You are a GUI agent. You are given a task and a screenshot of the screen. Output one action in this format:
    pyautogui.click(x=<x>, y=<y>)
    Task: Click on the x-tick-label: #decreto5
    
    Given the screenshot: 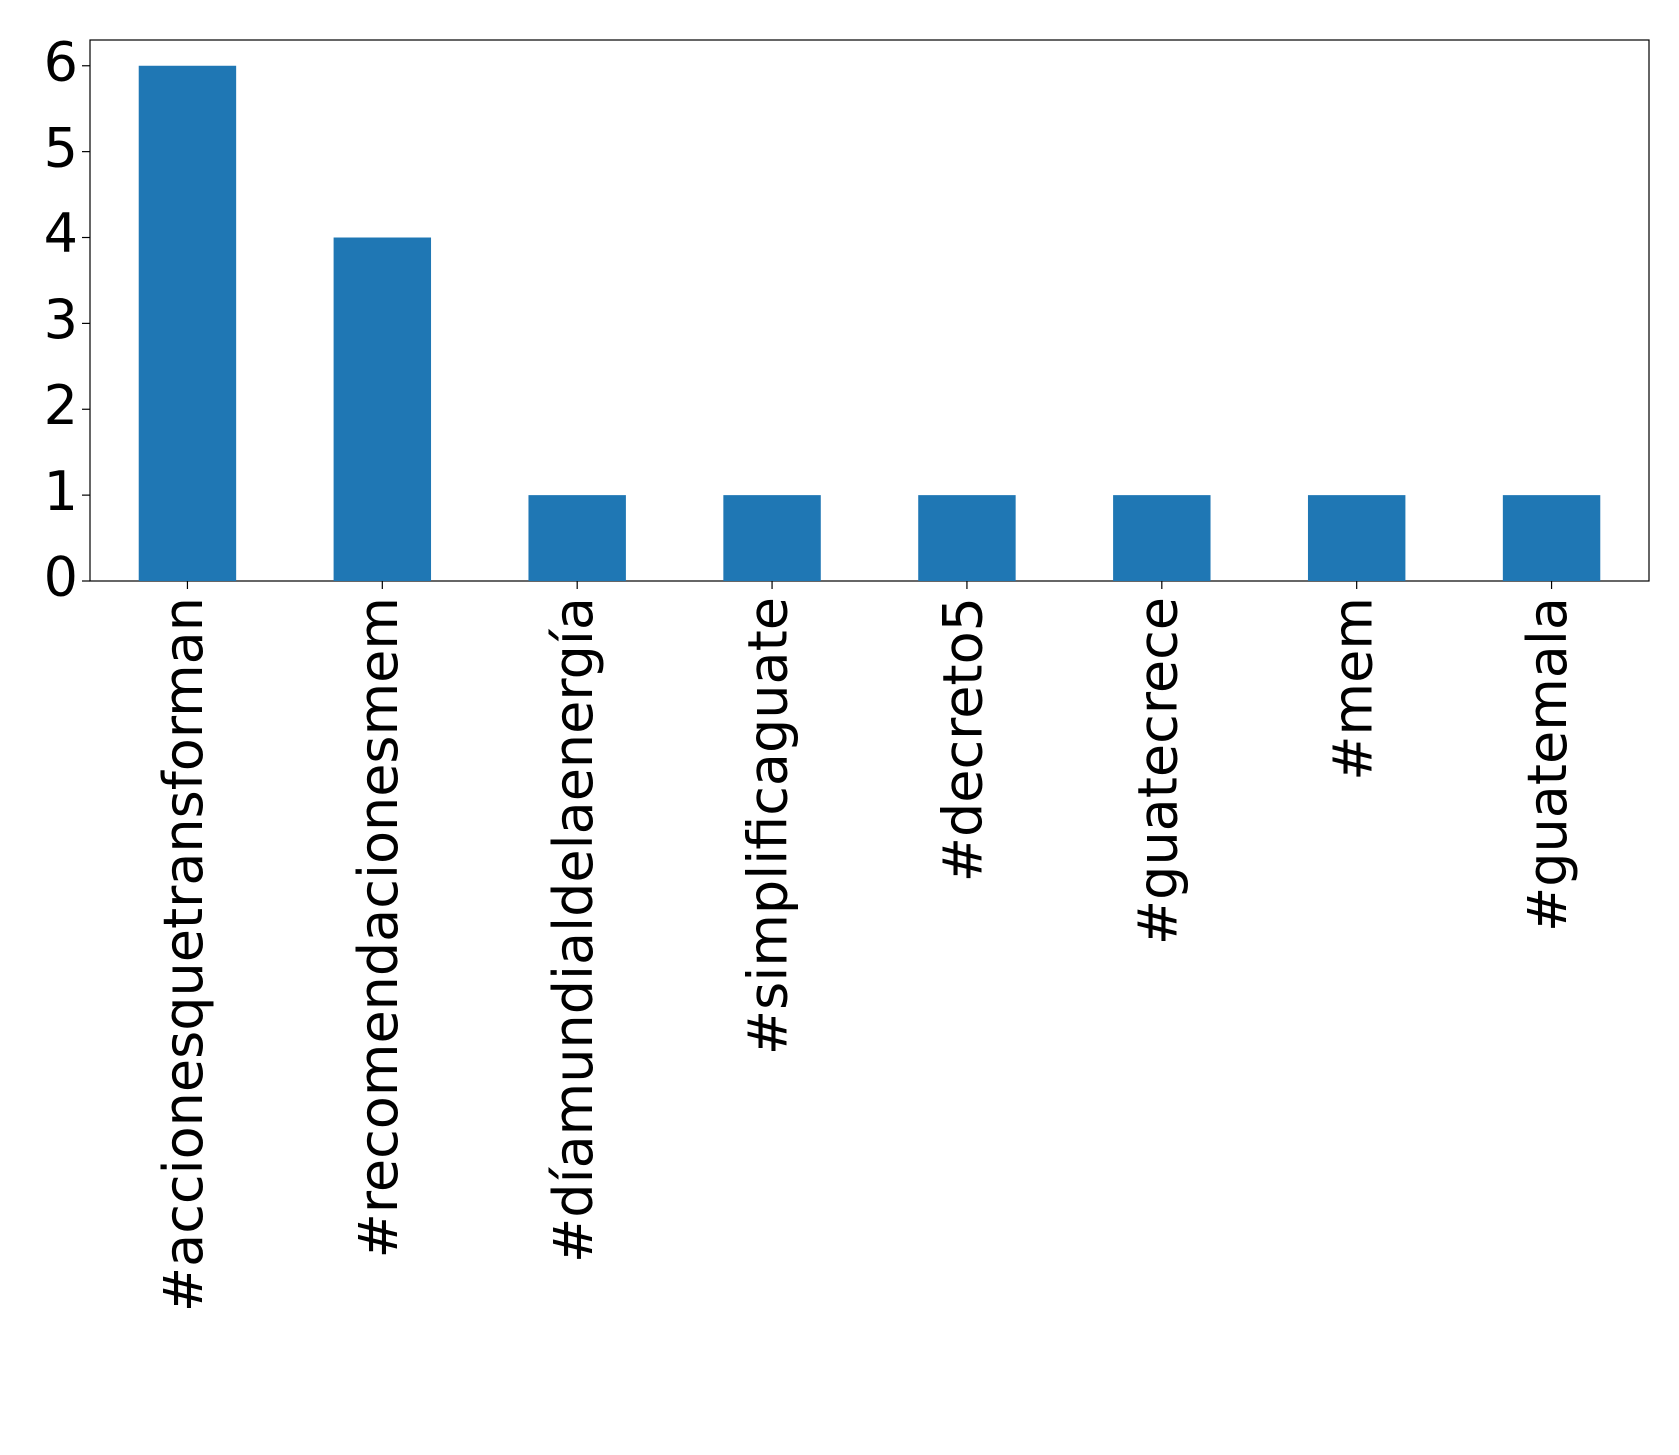 What is the action you would take?
    pyautogui.click(x=963, y=739)
    